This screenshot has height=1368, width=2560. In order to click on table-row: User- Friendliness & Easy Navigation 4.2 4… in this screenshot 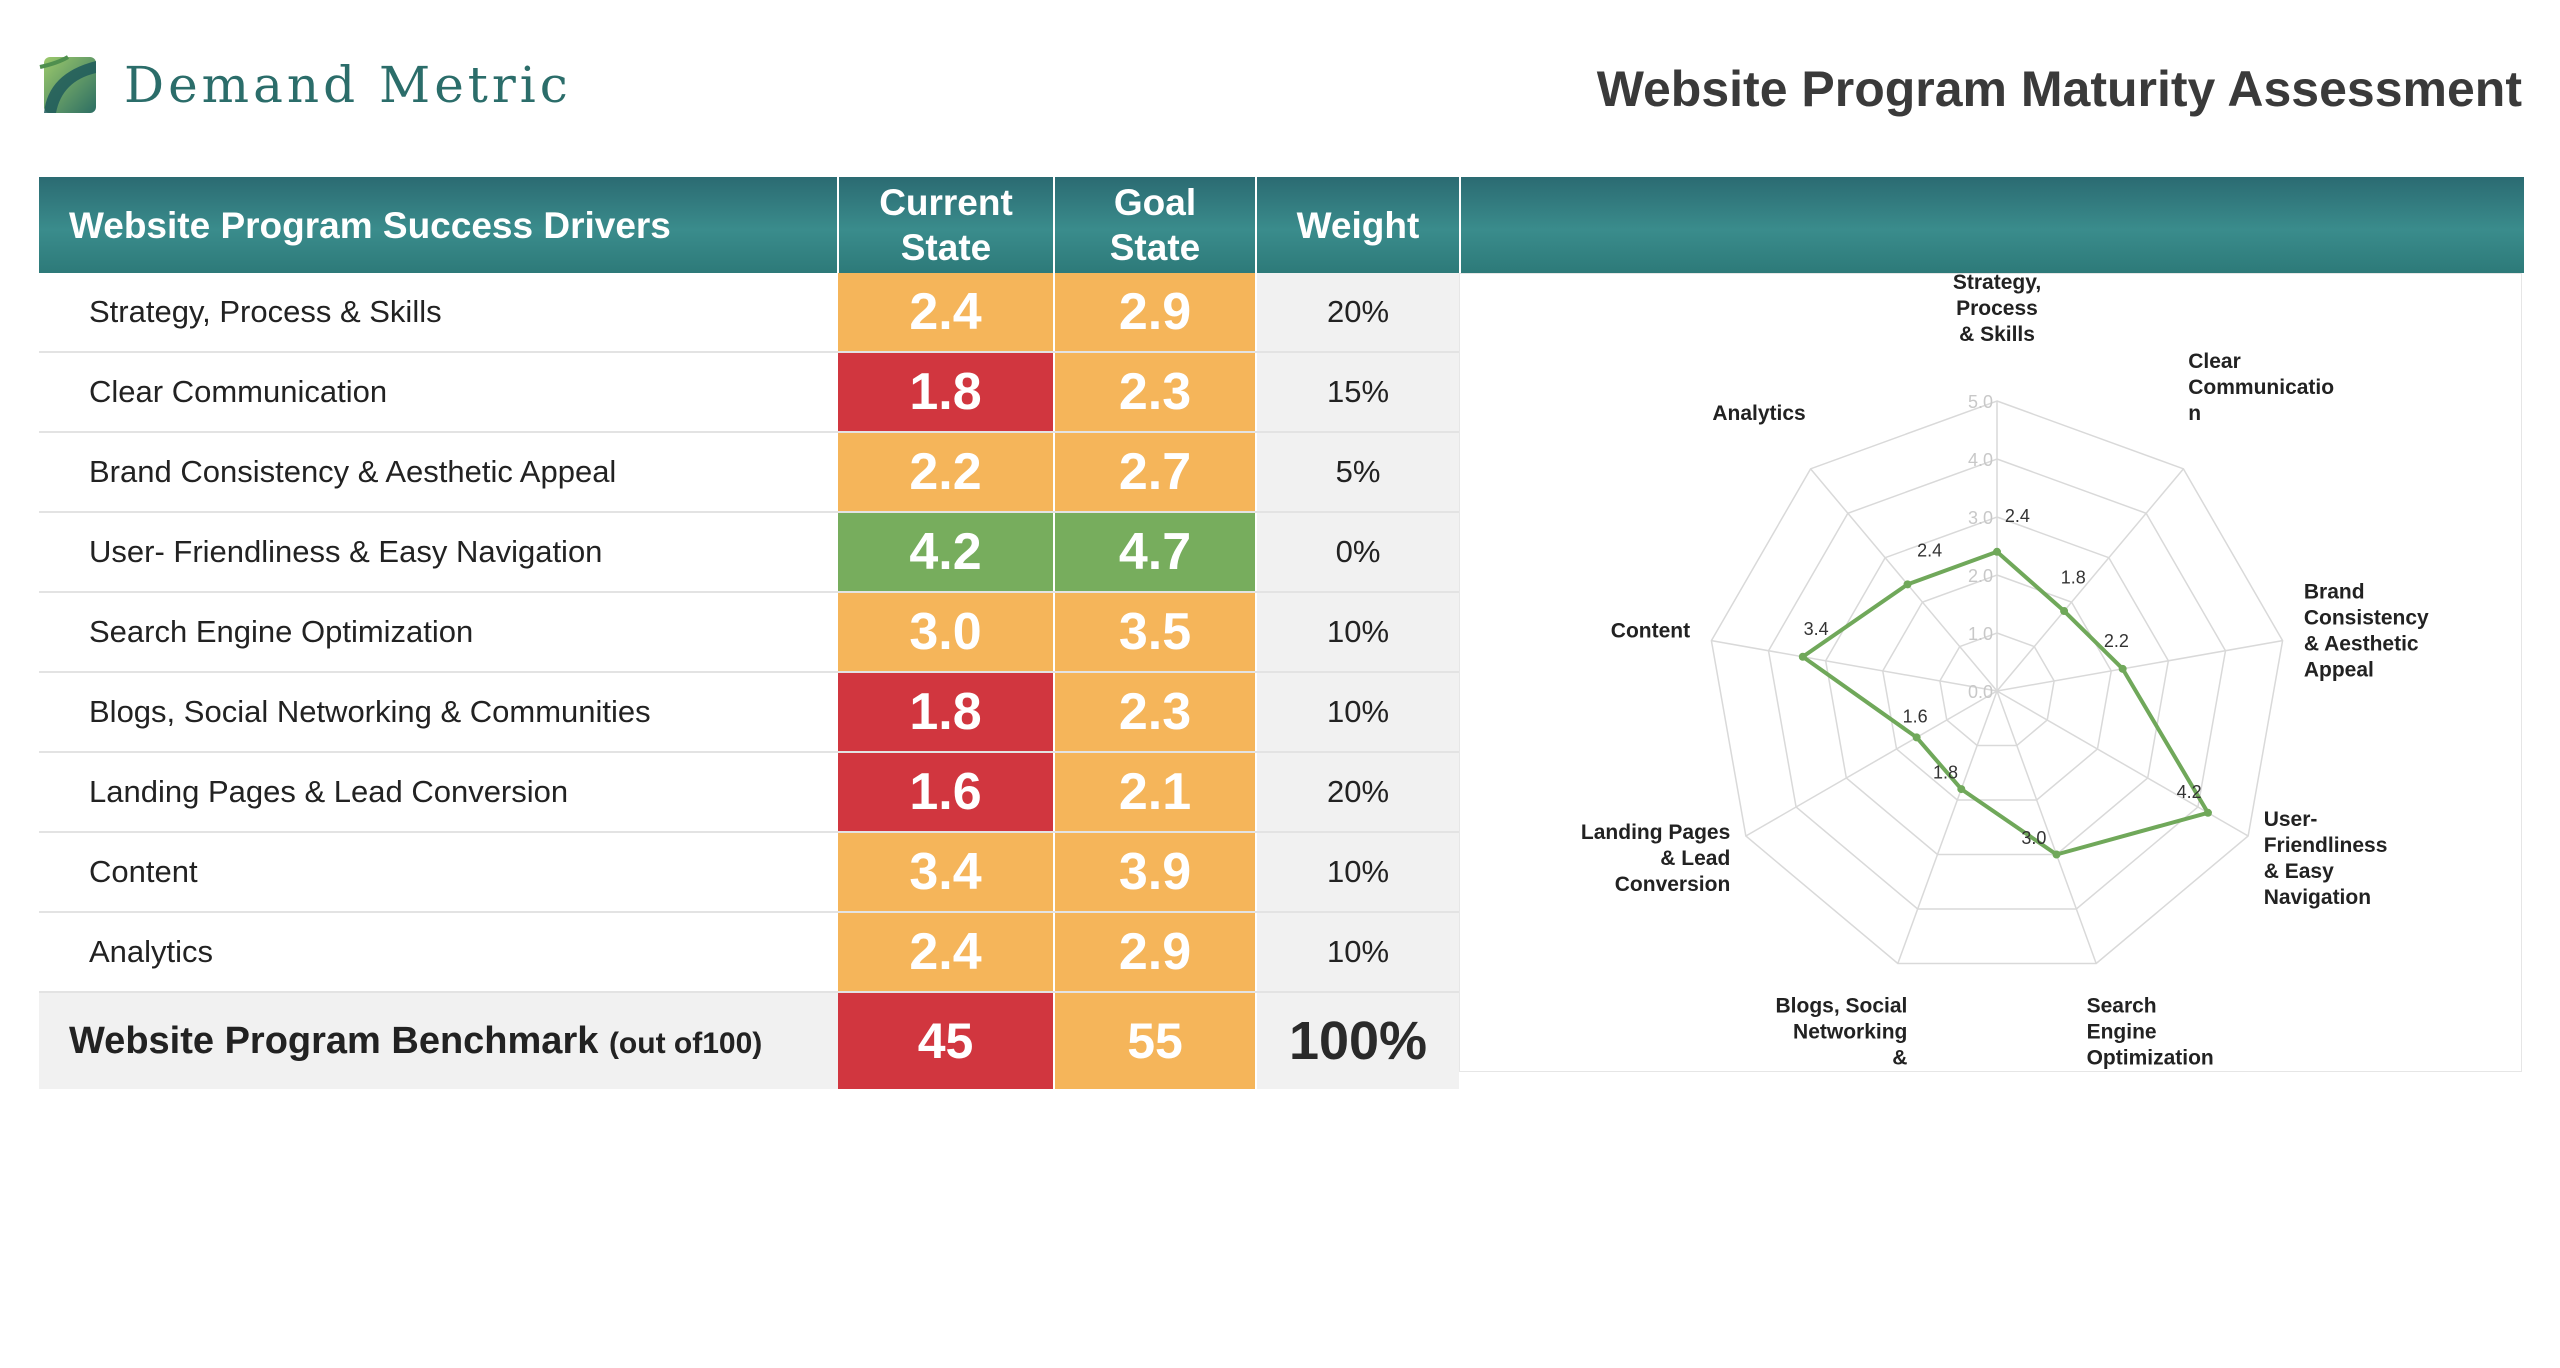, I will do `click(749, 552)`.